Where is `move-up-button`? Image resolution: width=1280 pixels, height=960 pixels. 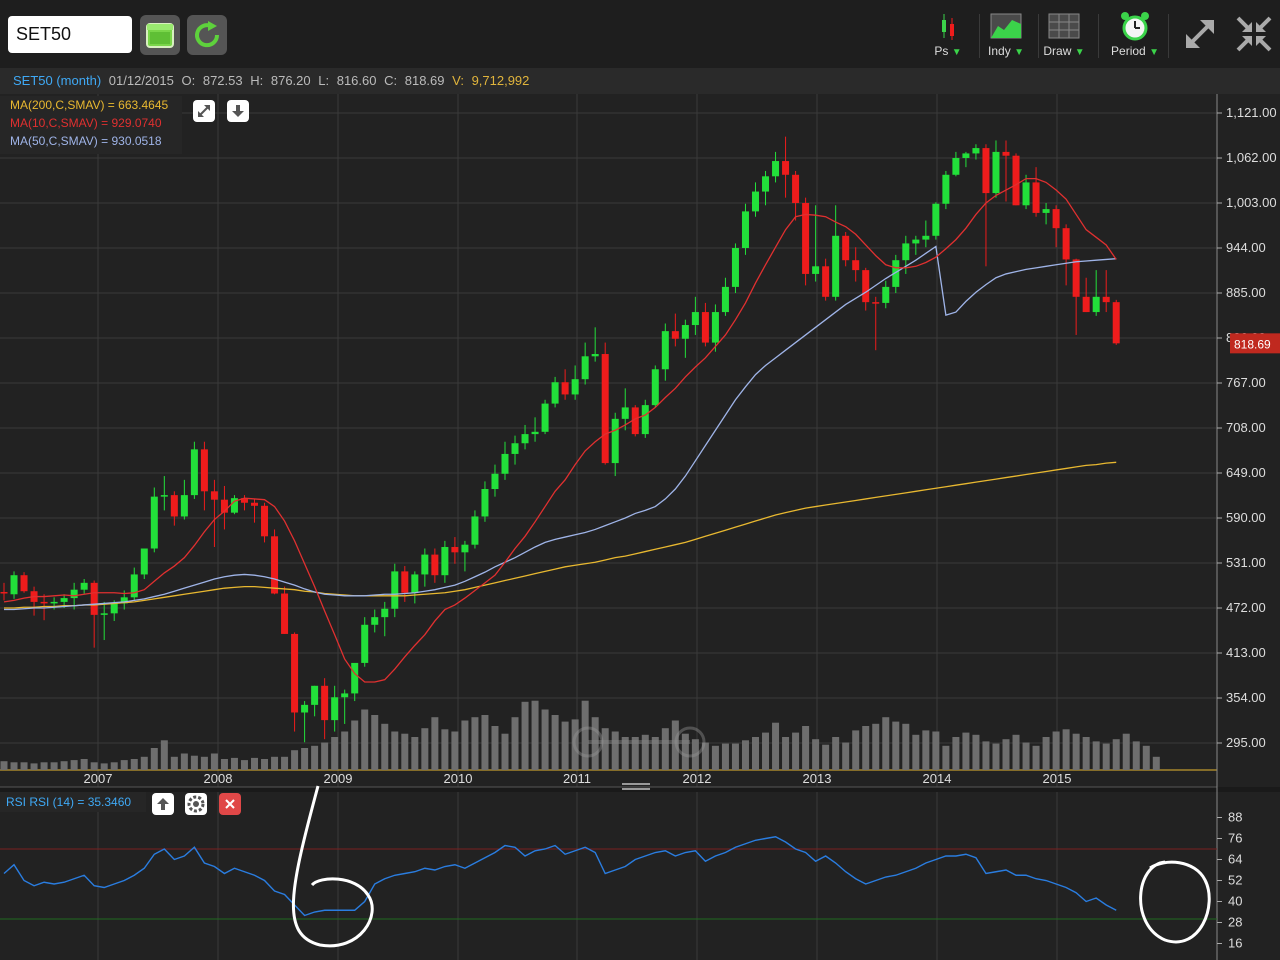 move-up-button is located at coordinates (163, 804).